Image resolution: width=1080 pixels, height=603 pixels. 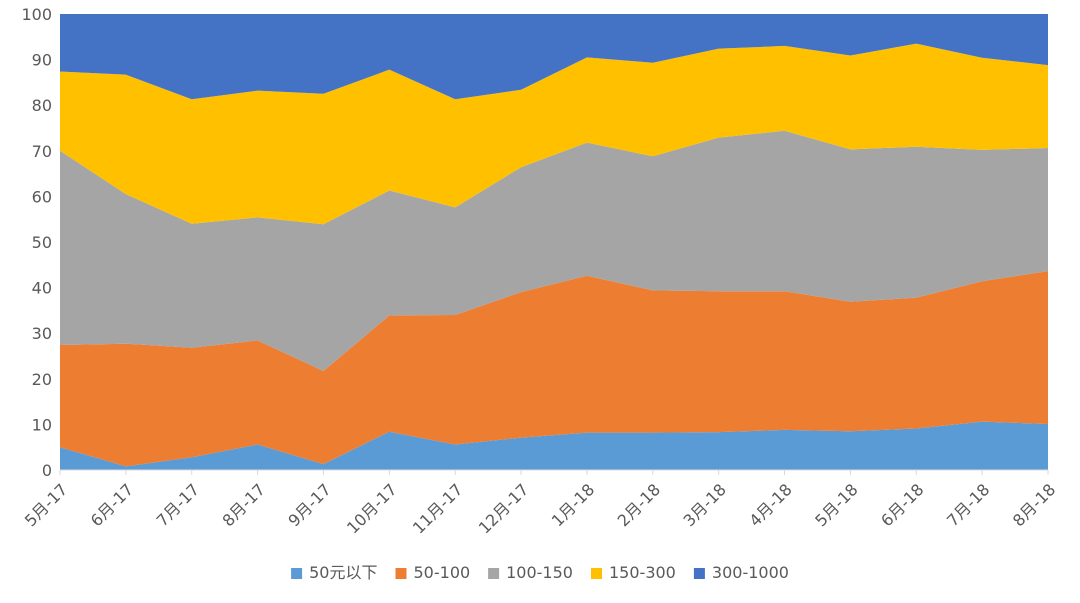 I want to click on y-tick-label: 20, so click(x=42, y=379).